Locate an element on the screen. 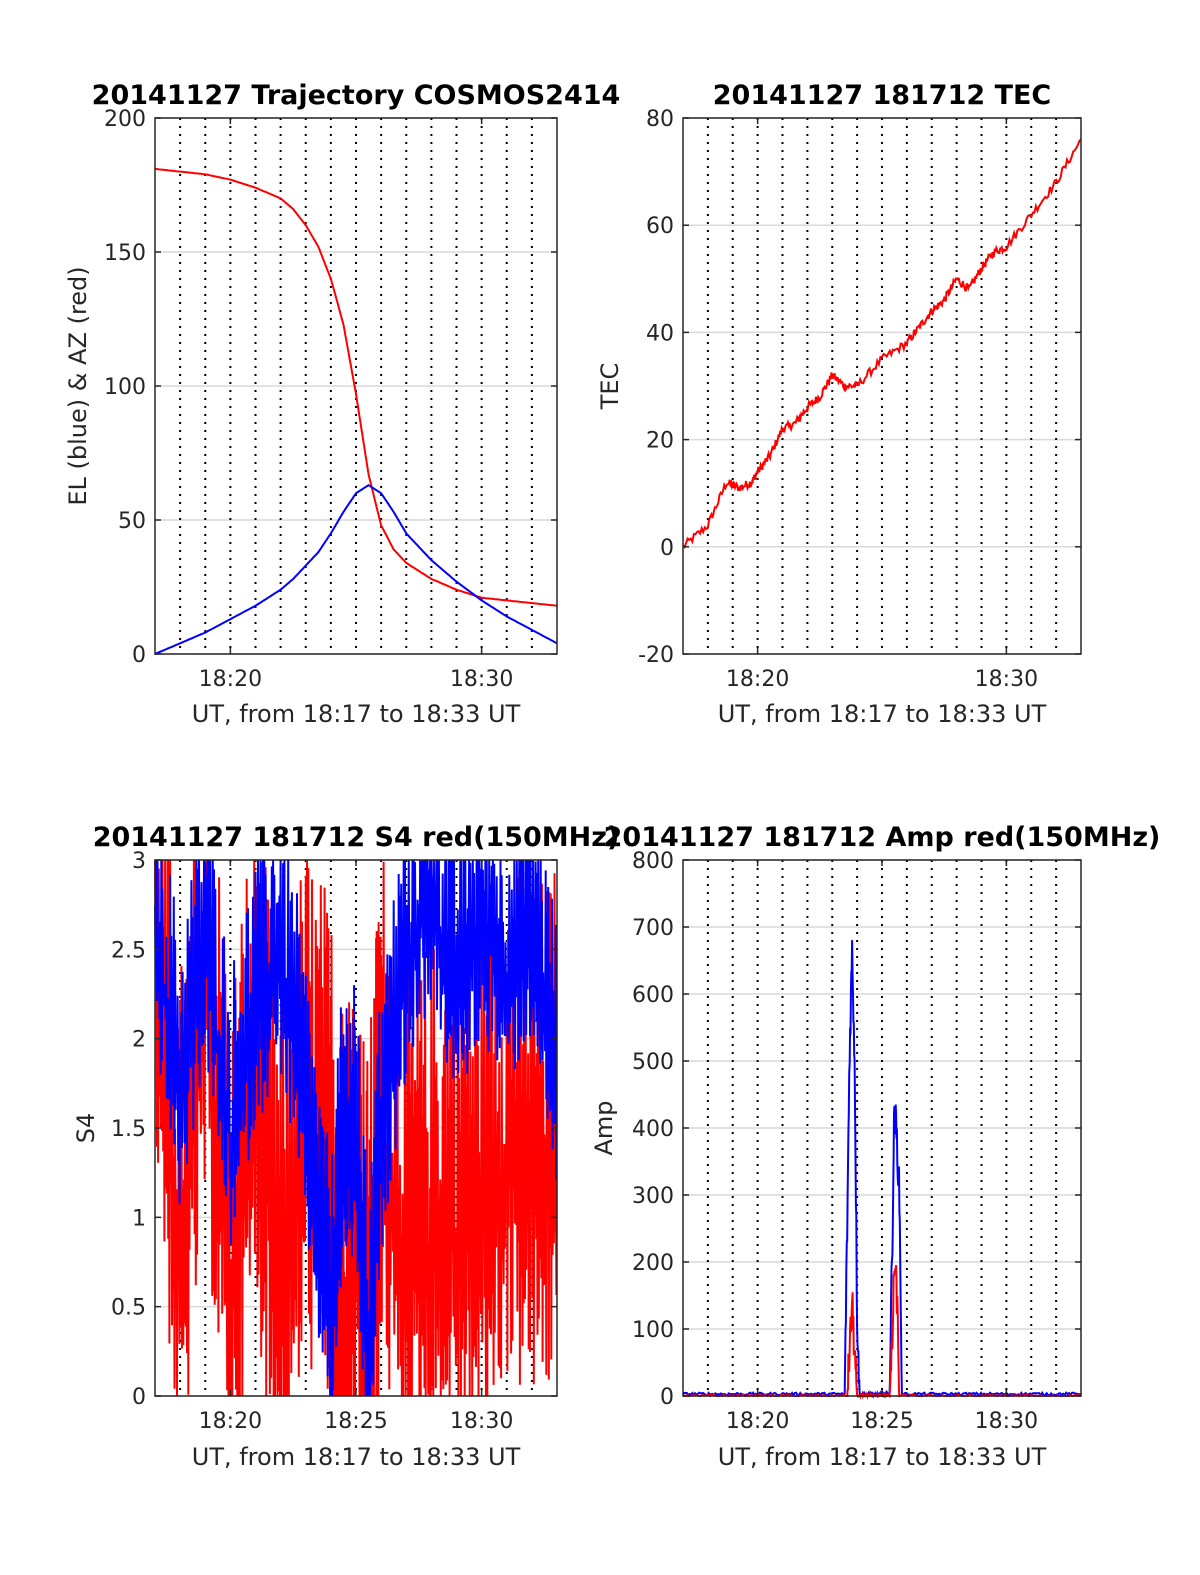  y-tick-label: 20 is located at coordinates (660, 441).